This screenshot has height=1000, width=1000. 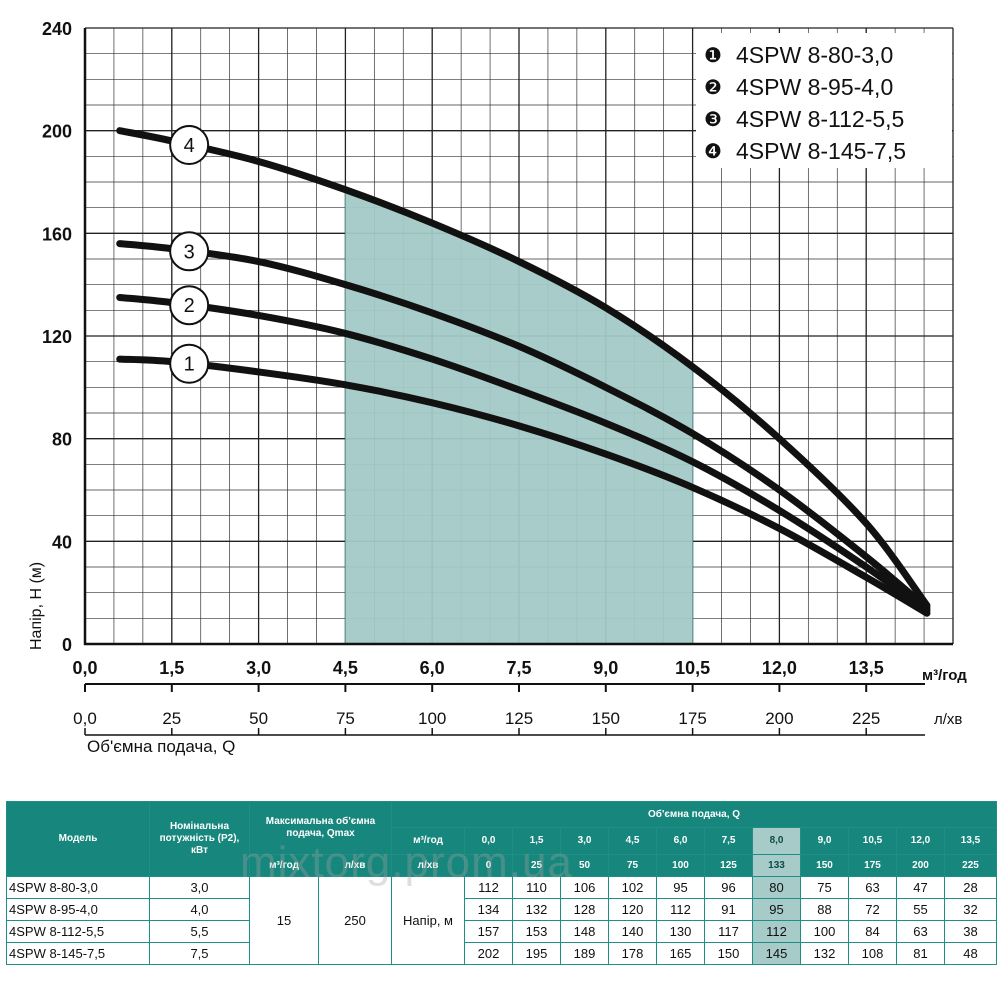 What do you see at coordinates (62, 440) in the screenshot?
I see `y-tick-label: 80` at bounding box center [62, 440].